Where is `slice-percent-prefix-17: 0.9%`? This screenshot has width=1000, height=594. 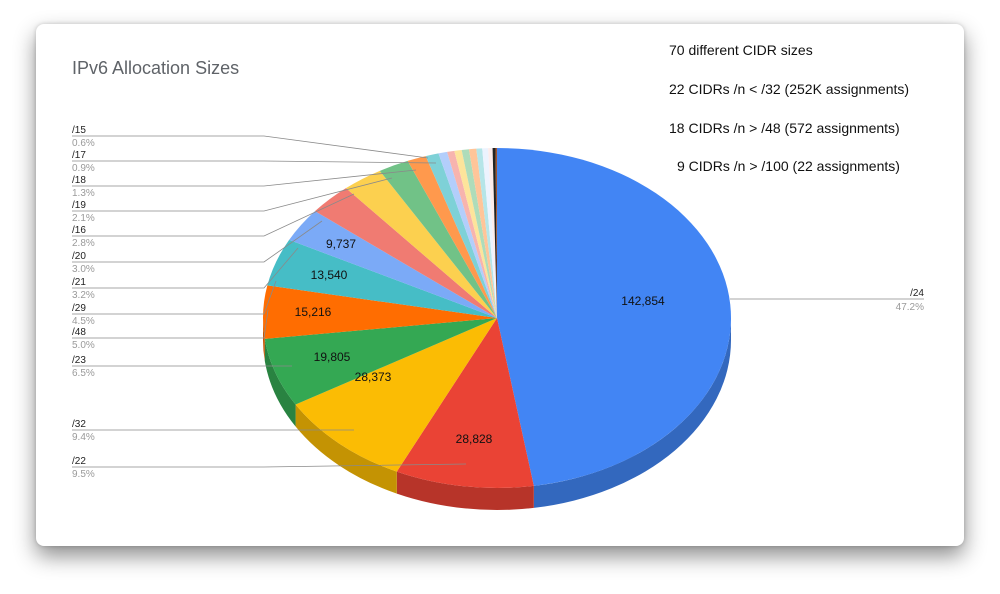
slice-percent-prefix-17: 0.9% is located at coordinates (83, 168).